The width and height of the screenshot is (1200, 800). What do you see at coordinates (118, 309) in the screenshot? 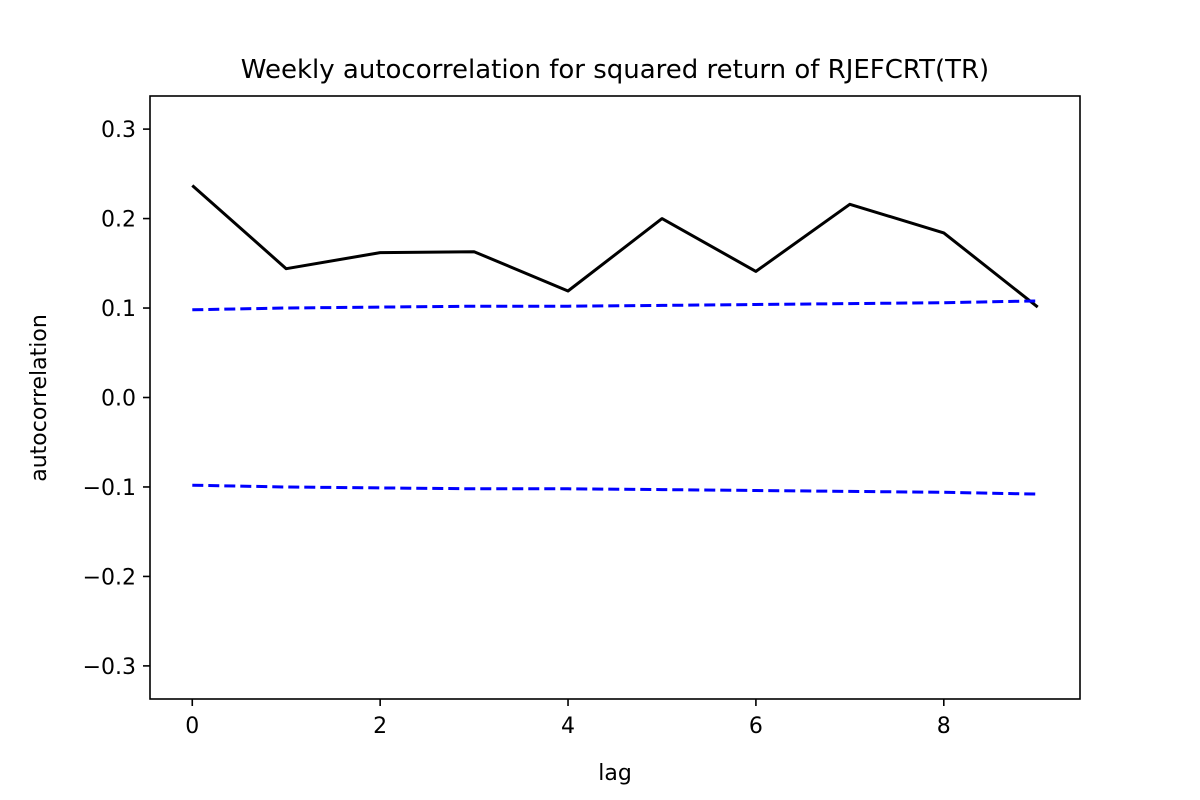
I see `y-tick-label: 0.1` at bounding box center [118, 309].